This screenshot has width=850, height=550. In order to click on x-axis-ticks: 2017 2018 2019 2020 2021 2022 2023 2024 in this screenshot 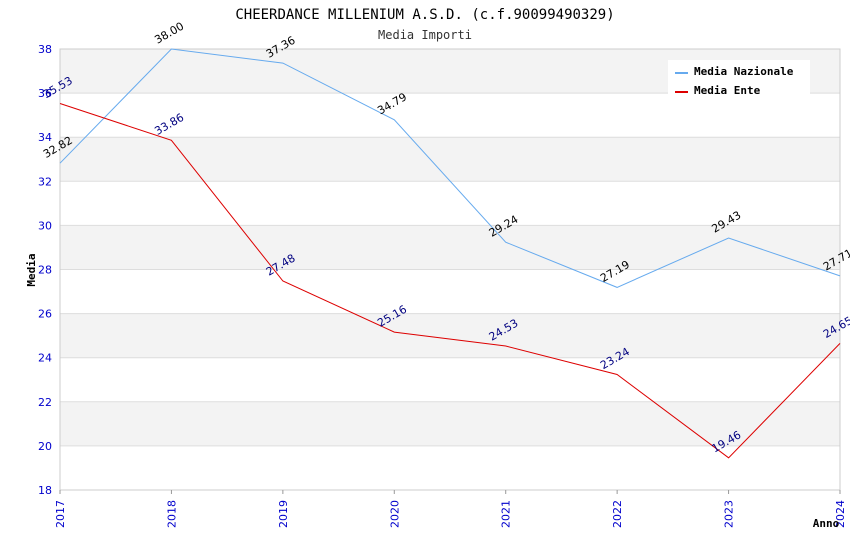, I will do `click(450, 509)`.